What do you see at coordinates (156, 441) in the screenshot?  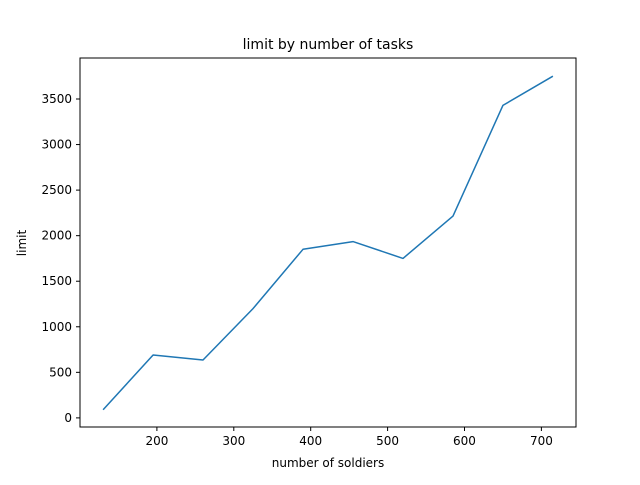 I see `x-tick-label: 200` at bounding box center [156, 441].